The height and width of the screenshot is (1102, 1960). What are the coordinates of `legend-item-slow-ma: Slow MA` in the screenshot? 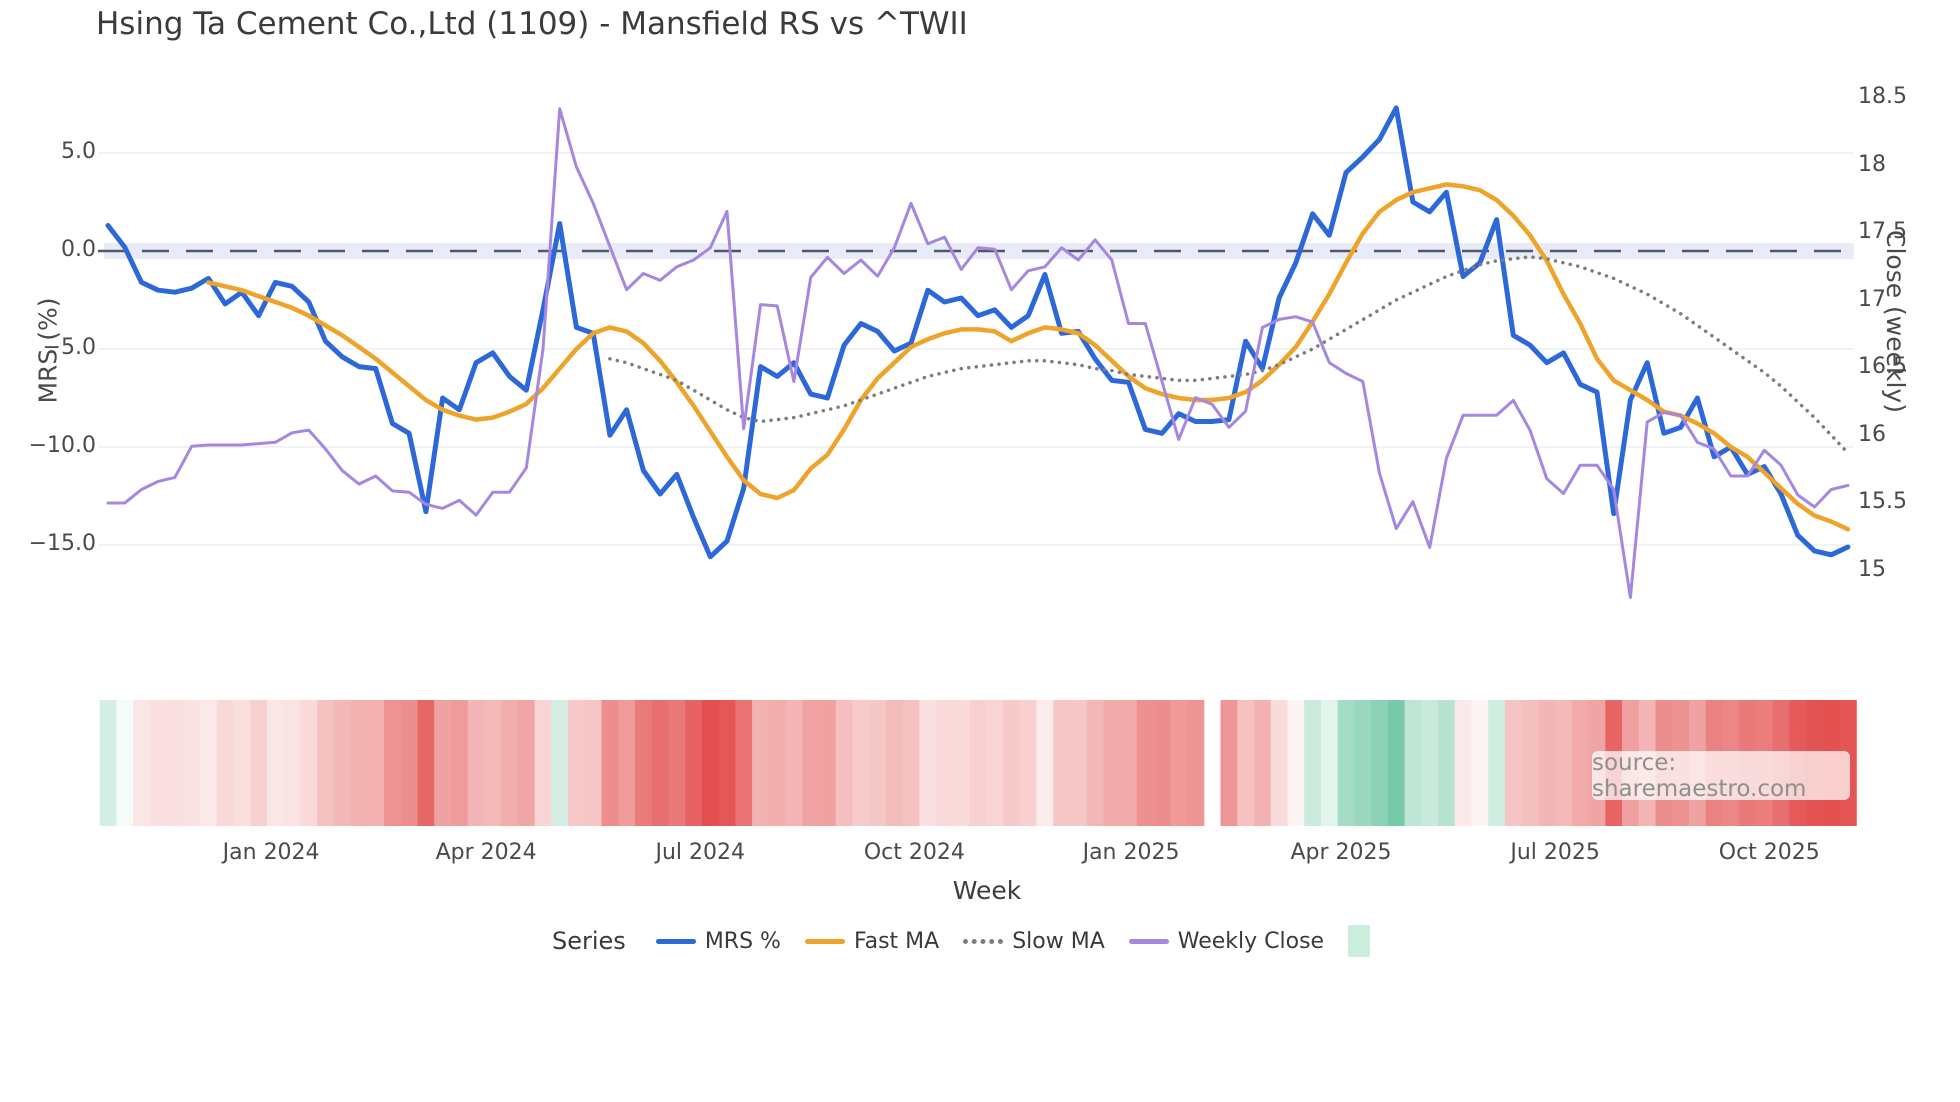 It's located at (1034, 941).